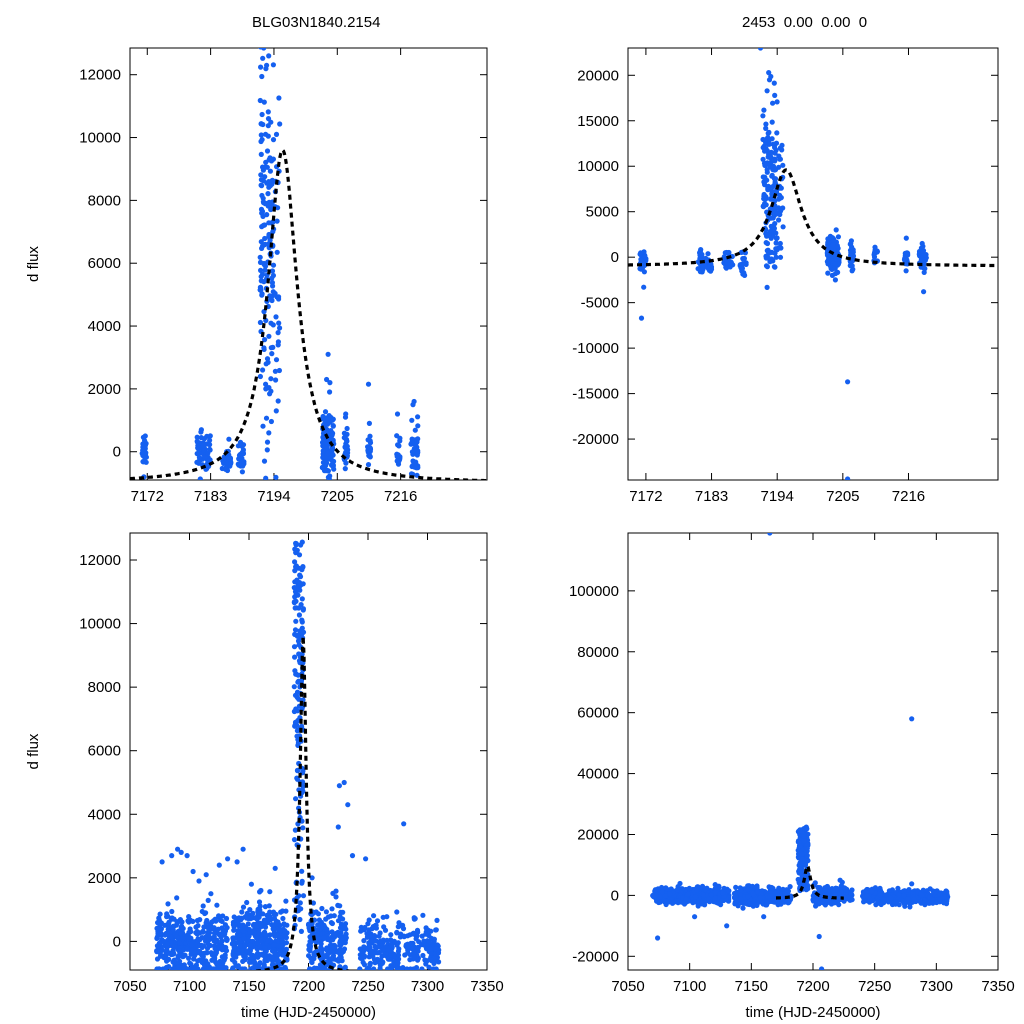  Describe the element at coordinates (595, 956) in the screenshot. I see `y-tick-label: -20000` at that location.